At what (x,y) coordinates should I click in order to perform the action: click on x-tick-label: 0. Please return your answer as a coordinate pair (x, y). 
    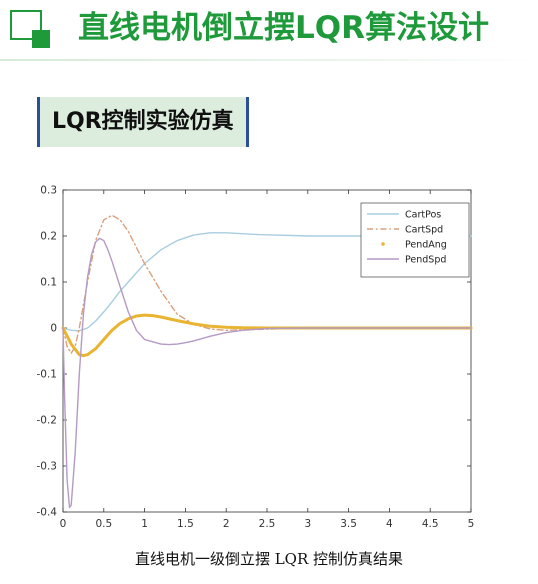
    Looking at the image, I should click on (63, 524).